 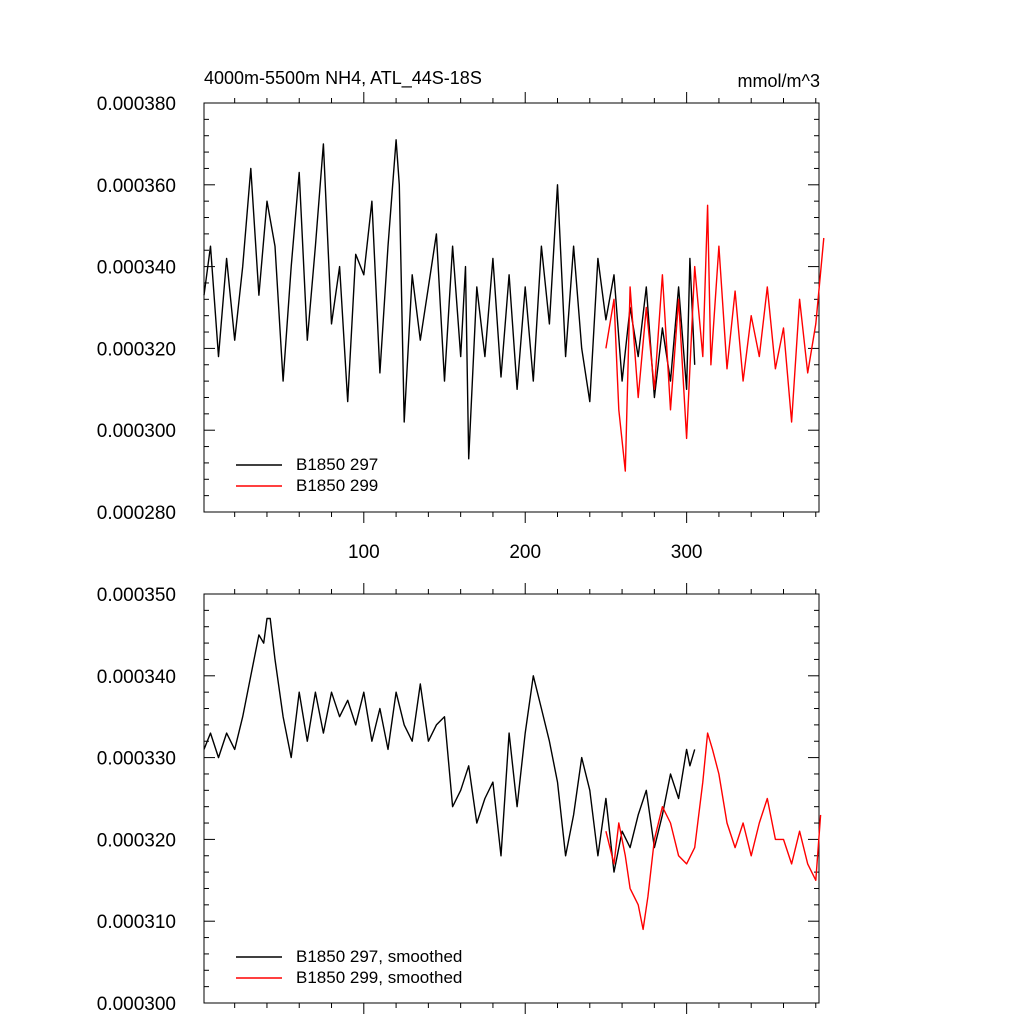 I want to click on x-tick-label: 100, so click(x=364, y=552).